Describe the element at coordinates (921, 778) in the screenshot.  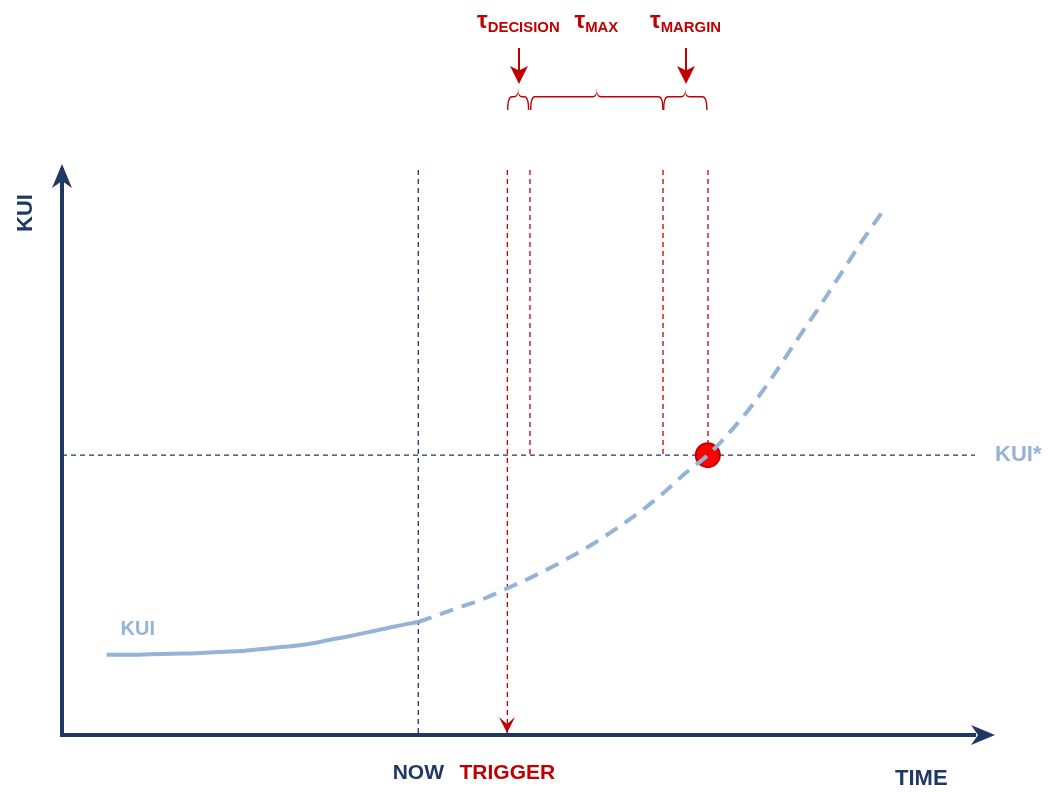
I see `x-axis-title: TIME` at that location.